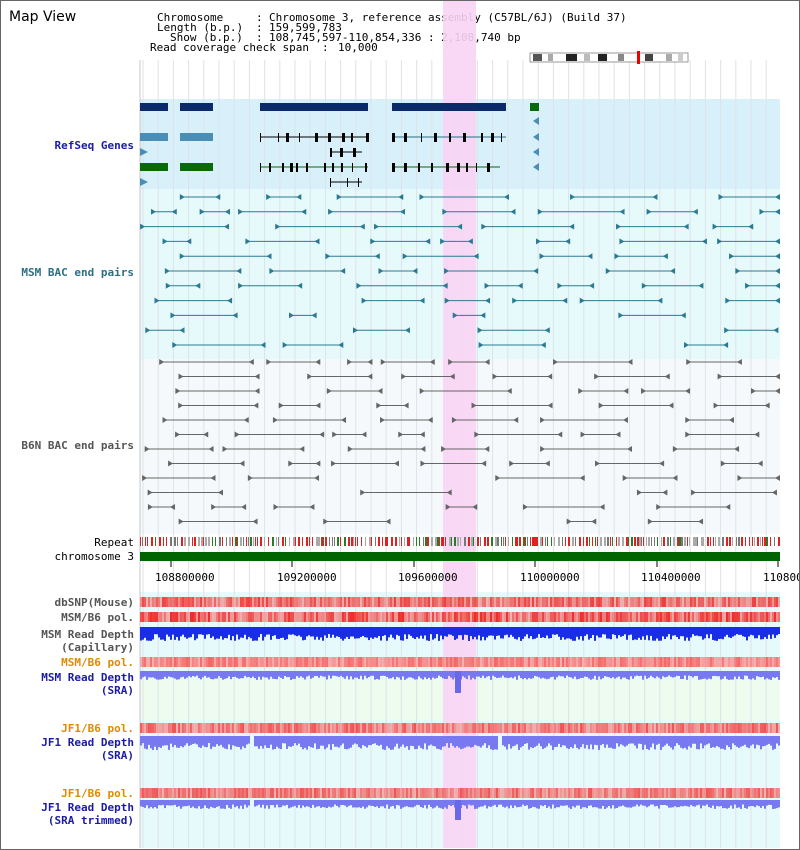  Describe the element at coordinates (87, 677) in the screenshot. I see `msm-read-depth-sra-label-1: MSM Read Depth` at that location.